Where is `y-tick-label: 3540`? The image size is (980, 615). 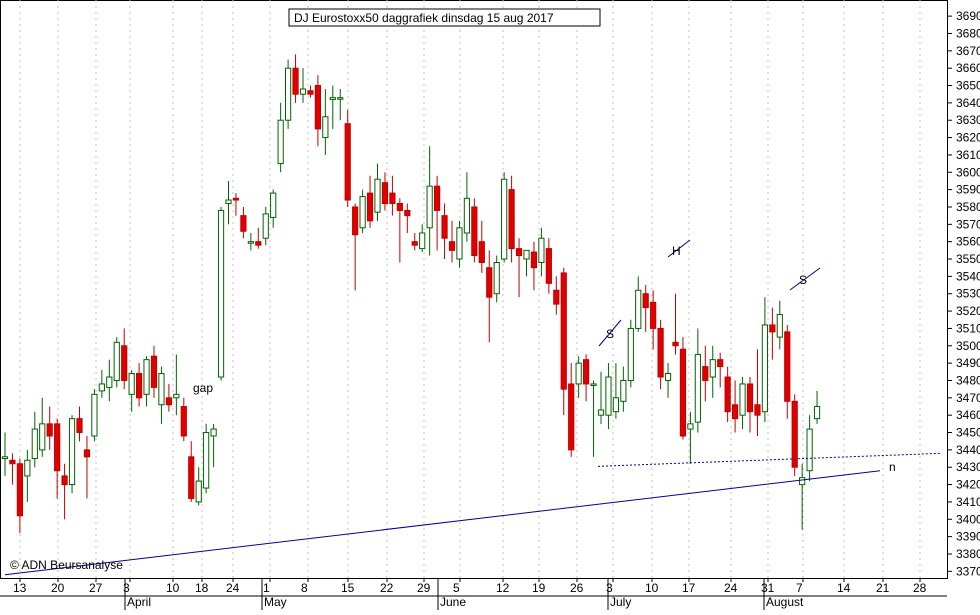
y-tick-label: 3540 is located at coordinates (968, 276).